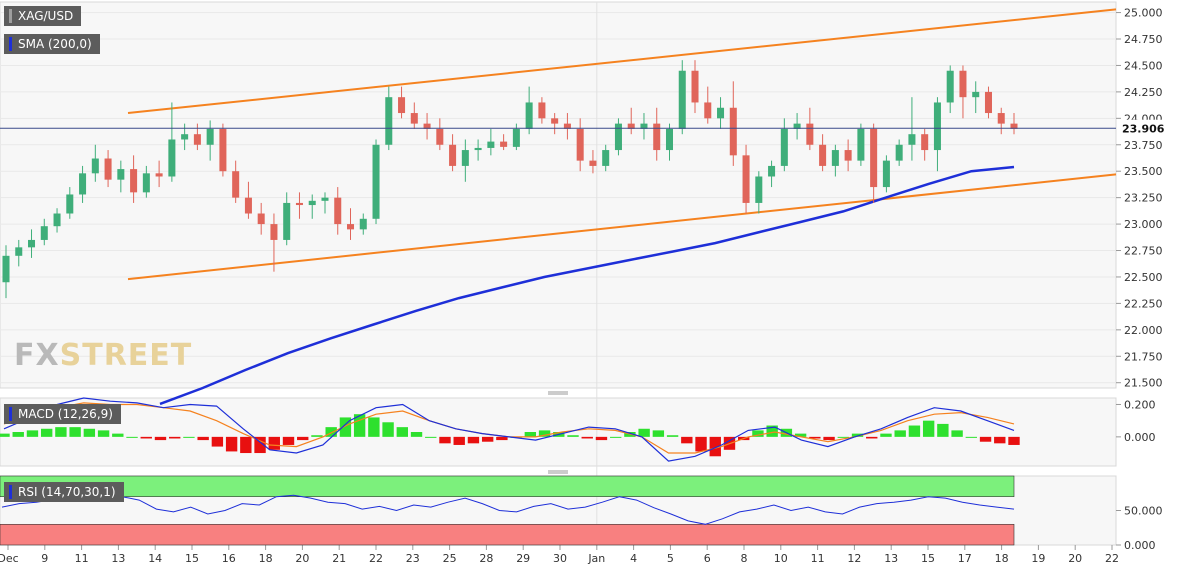  Describe the element at coordinates (1143, 128) in the screenshot. I see `last-price-label: 23.906` at that location.